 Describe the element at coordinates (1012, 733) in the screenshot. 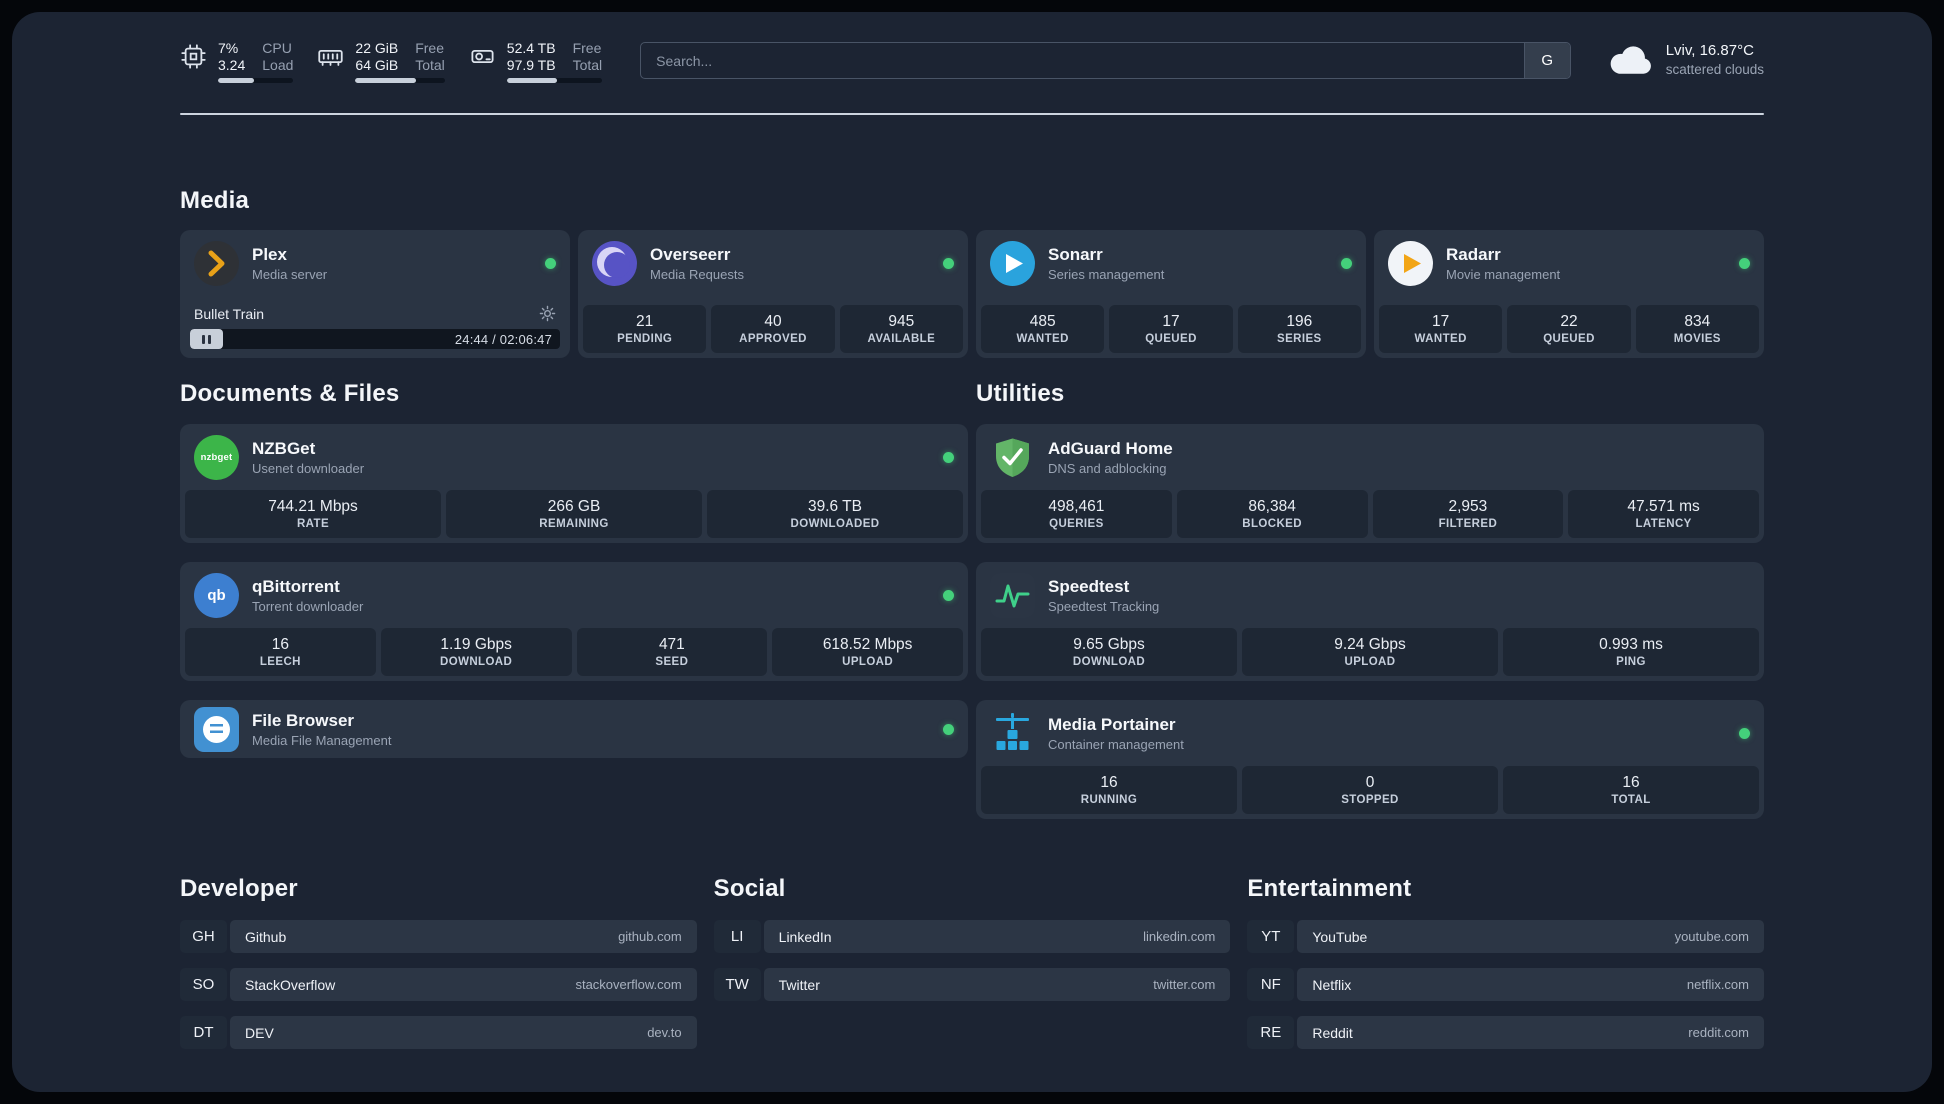

I see `portainer-icon` at that location.